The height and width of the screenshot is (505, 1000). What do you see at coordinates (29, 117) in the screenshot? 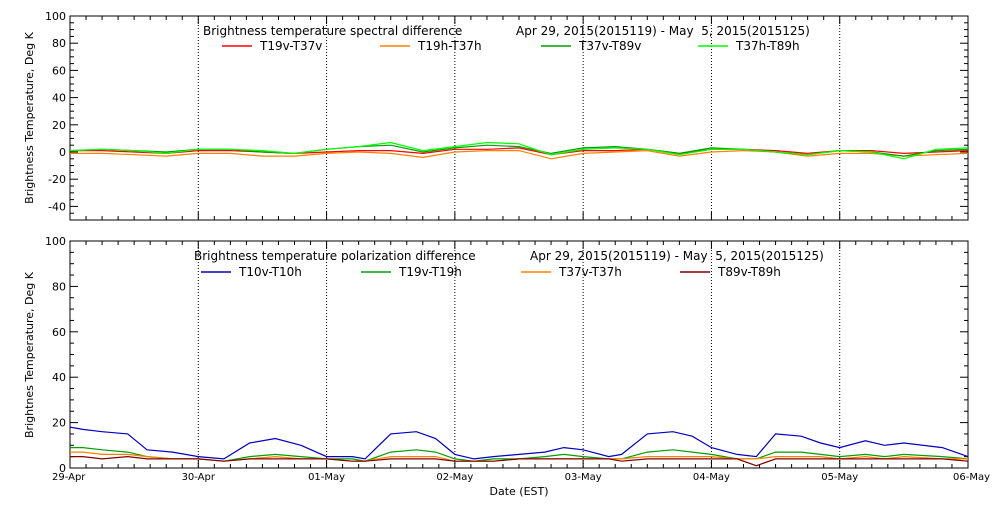
I see `top-panel-ylabel: Brightness Temperature, Deg K` at bounding box center [29, 117].